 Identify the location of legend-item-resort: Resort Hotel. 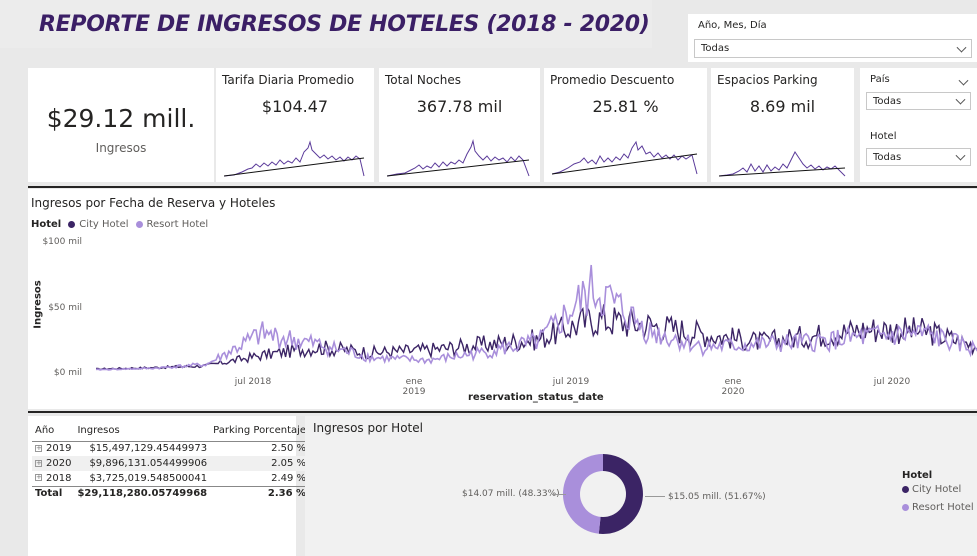
(177, 224).